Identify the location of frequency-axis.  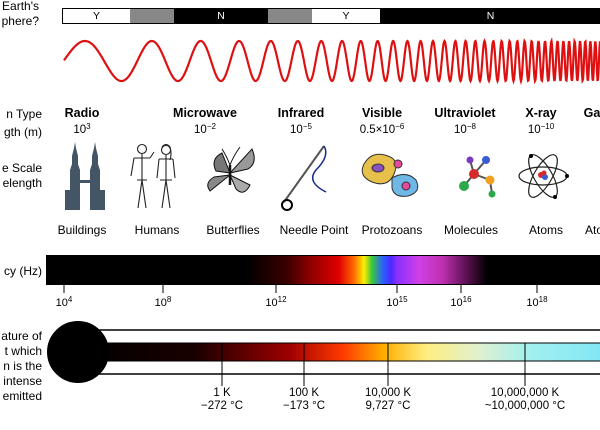
(300, 289).